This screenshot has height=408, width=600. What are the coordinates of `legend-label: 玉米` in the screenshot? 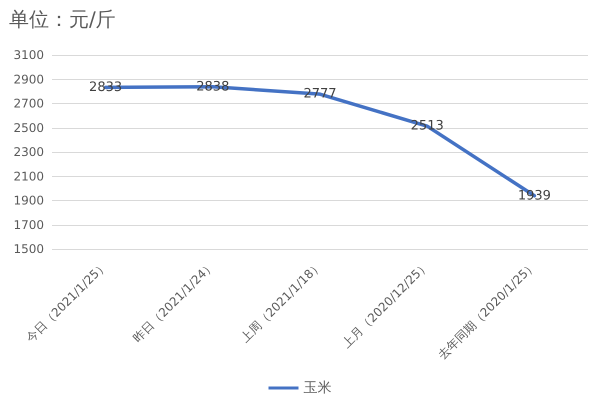 It's located at (318, 388).